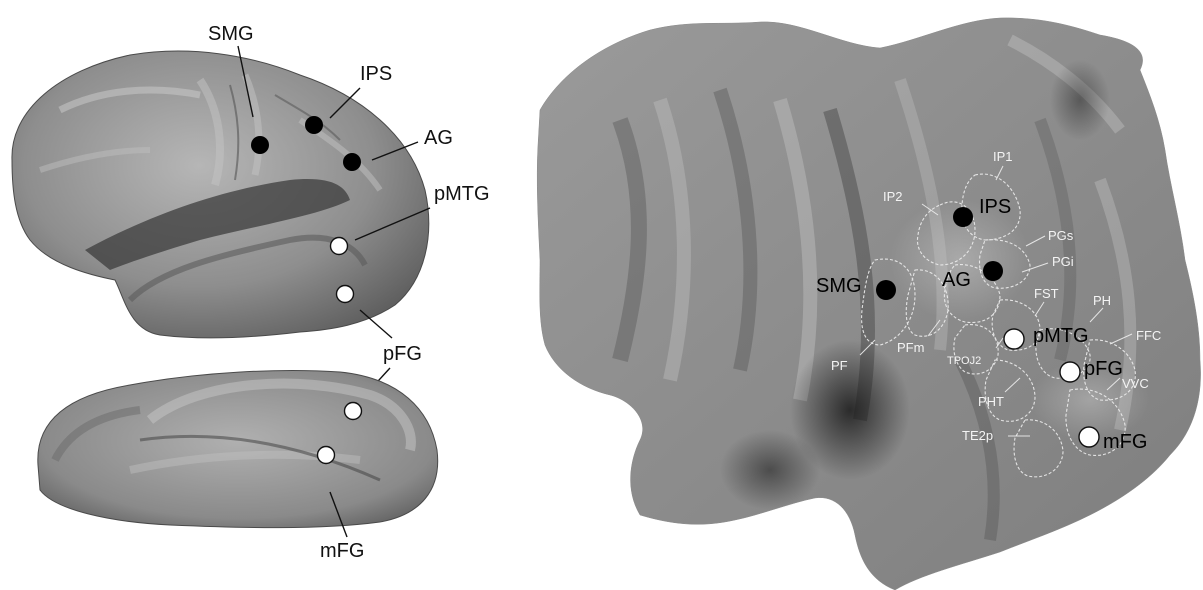 The height and width of the screenshot is (590, 1203). What do you see at coordinates (231, 34) in the screenshot?
I see `smg-label: SMG` at bounding box center [231, 34].